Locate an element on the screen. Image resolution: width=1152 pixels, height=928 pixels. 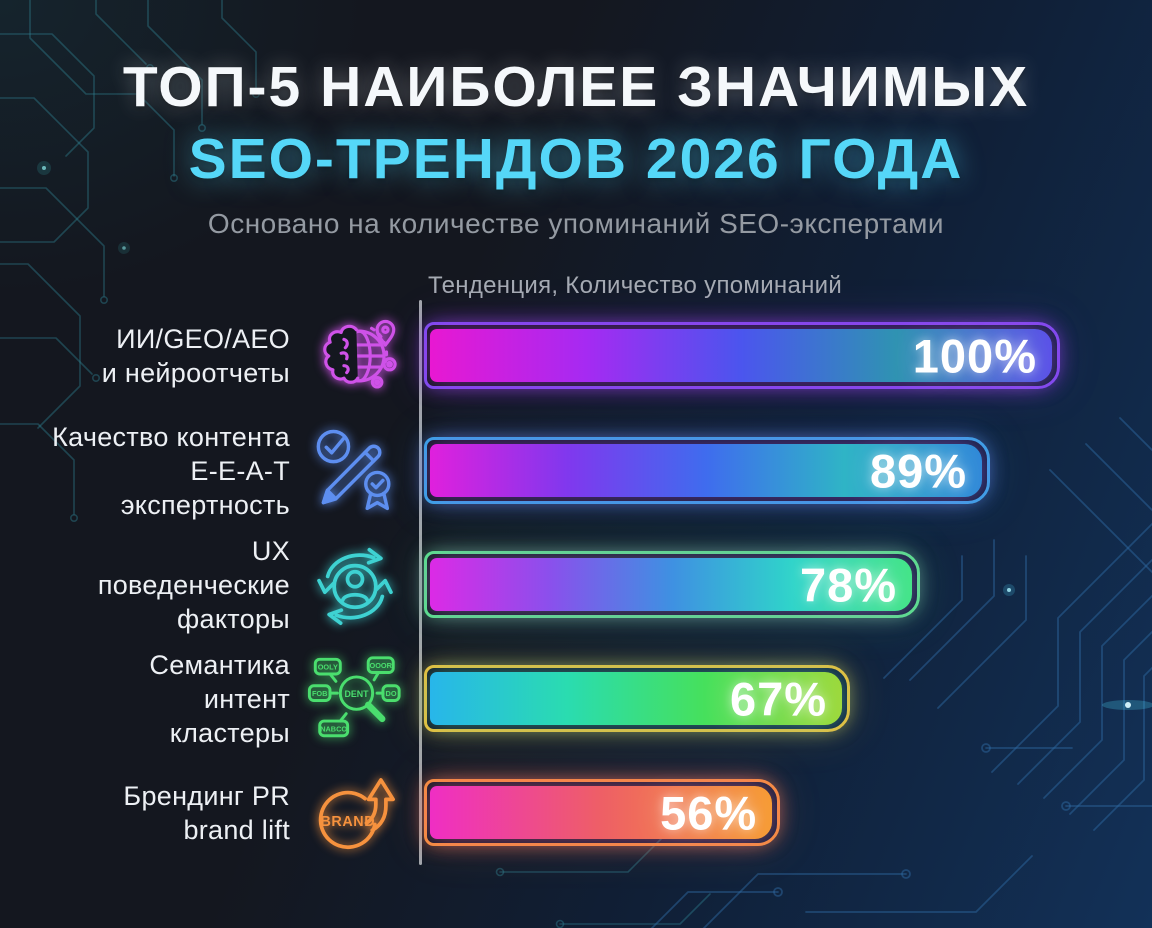
page-title-line2: SEO-ТРЕНДОВ 2026 ГОДА is located at coordinates (576, 159).